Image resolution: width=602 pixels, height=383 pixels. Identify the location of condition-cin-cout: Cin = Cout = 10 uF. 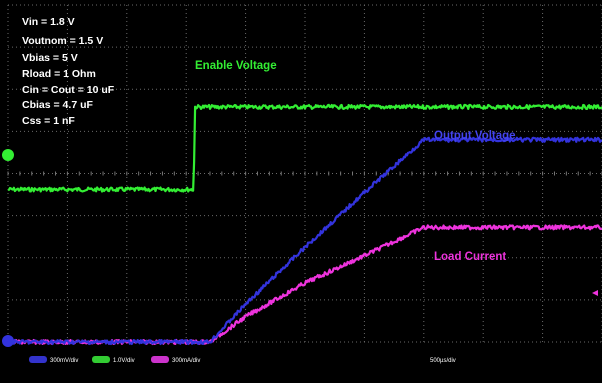
(68, 90).